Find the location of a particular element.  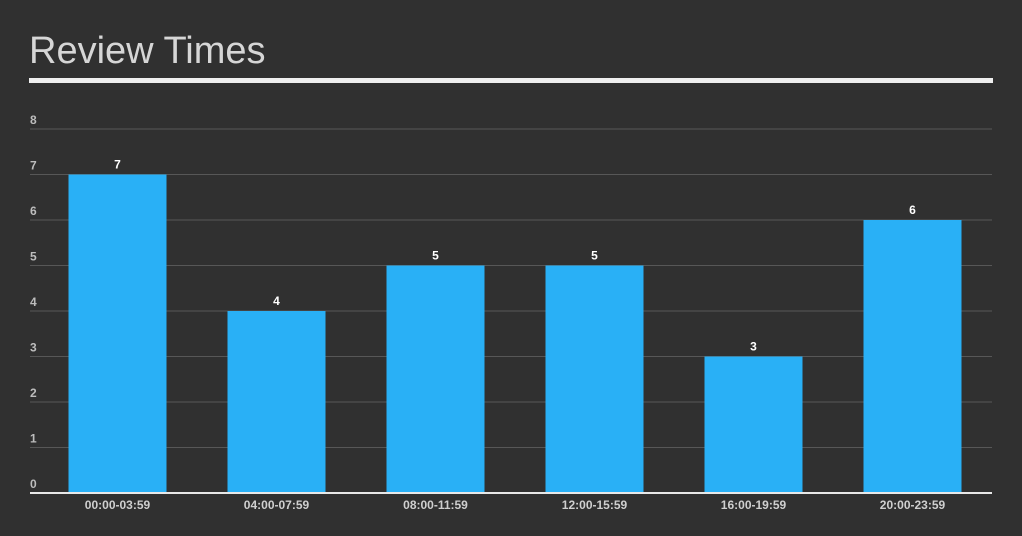

y-tick-label: 4 is located at coordinates (33, 302).